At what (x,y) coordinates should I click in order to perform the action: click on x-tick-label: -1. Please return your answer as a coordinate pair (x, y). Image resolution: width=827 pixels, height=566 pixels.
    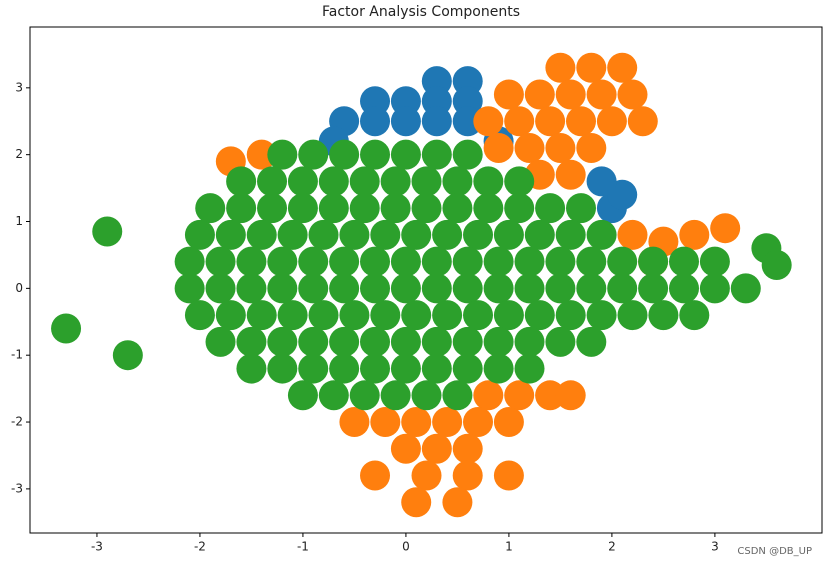
    Looking at the image, I should click on (303, 547).